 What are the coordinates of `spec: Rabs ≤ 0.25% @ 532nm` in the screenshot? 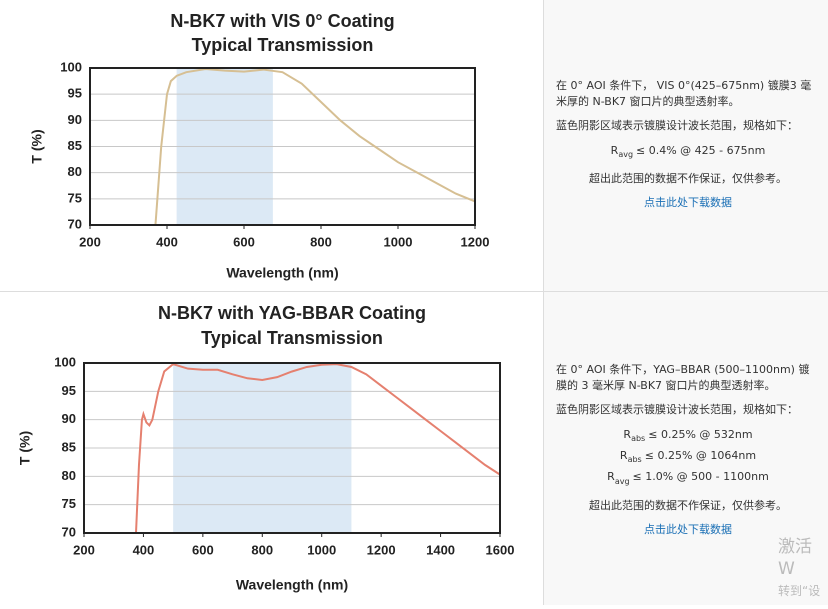 It's located at (688, 436).